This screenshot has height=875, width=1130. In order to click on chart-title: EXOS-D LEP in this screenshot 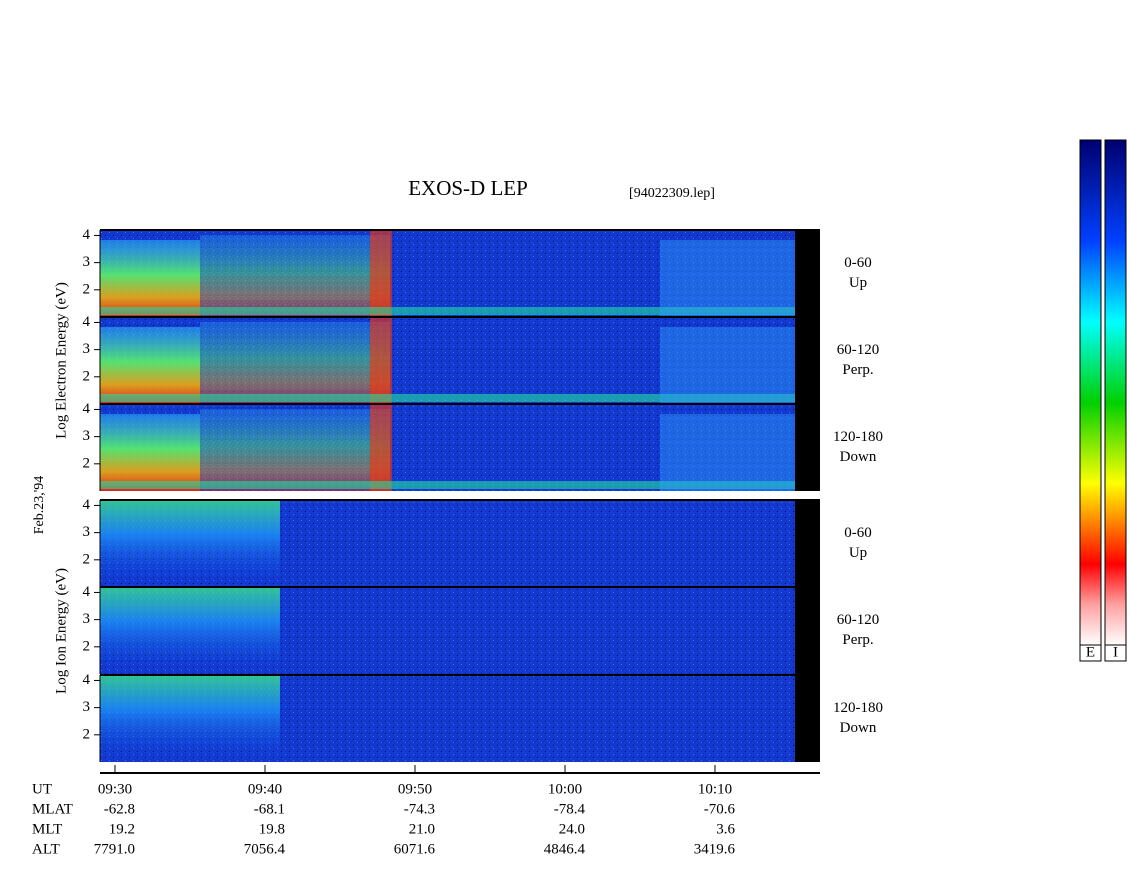, I will do `click(468, 188)`.